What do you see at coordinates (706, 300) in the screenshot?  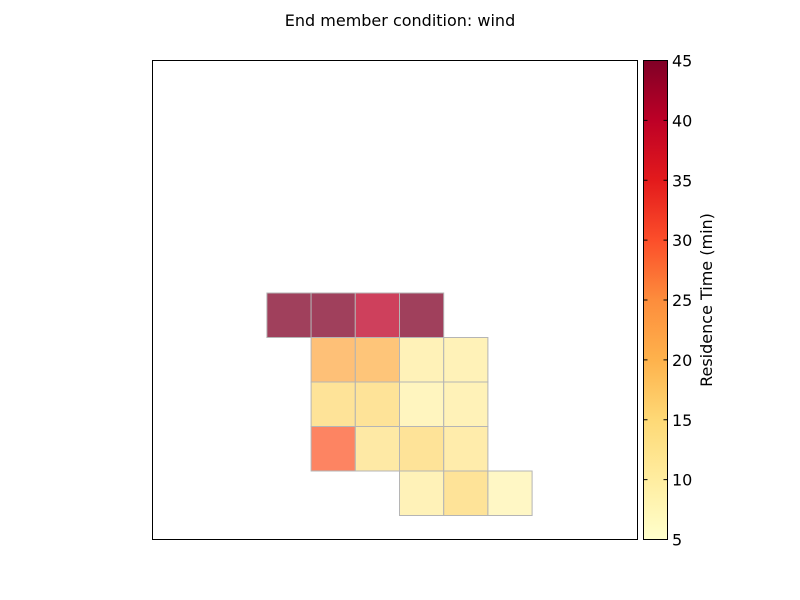 I see `colorbar-label: Residence Time (min)` at bounding box center [706, 300].